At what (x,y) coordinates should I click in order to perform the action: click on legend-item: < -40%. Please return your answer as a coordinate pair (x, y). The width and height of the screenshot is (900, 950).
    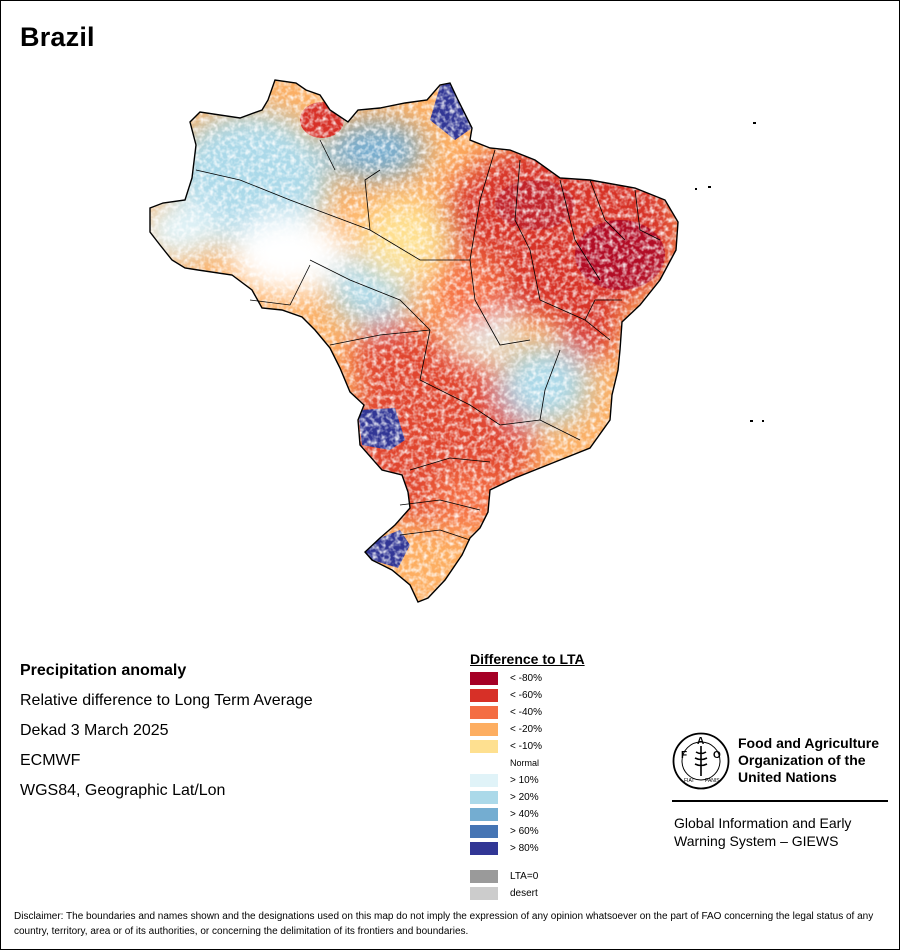
    Looking at the image, I should click on (506, 712).